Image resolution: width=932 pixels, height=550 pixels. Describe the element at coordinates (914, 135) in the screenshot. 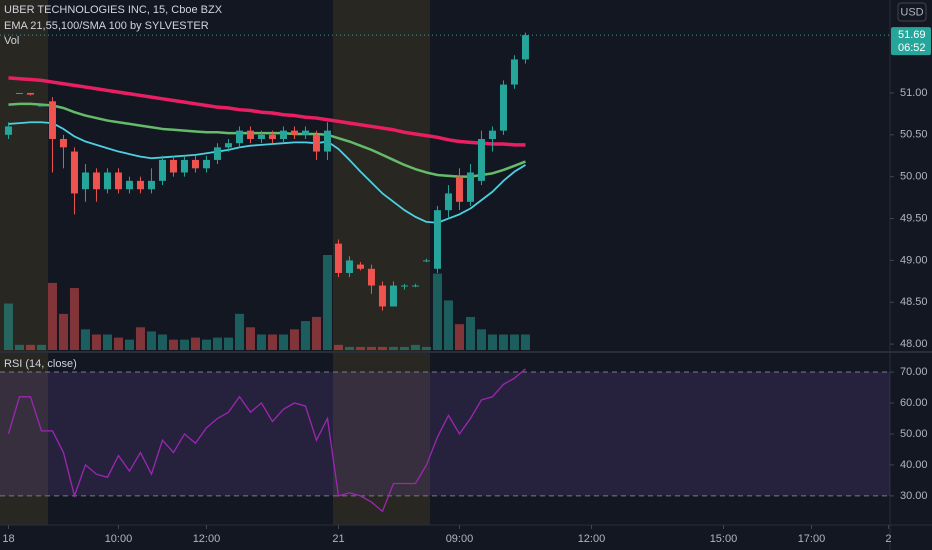

I see `y-tick-label: 50.50` at that location.